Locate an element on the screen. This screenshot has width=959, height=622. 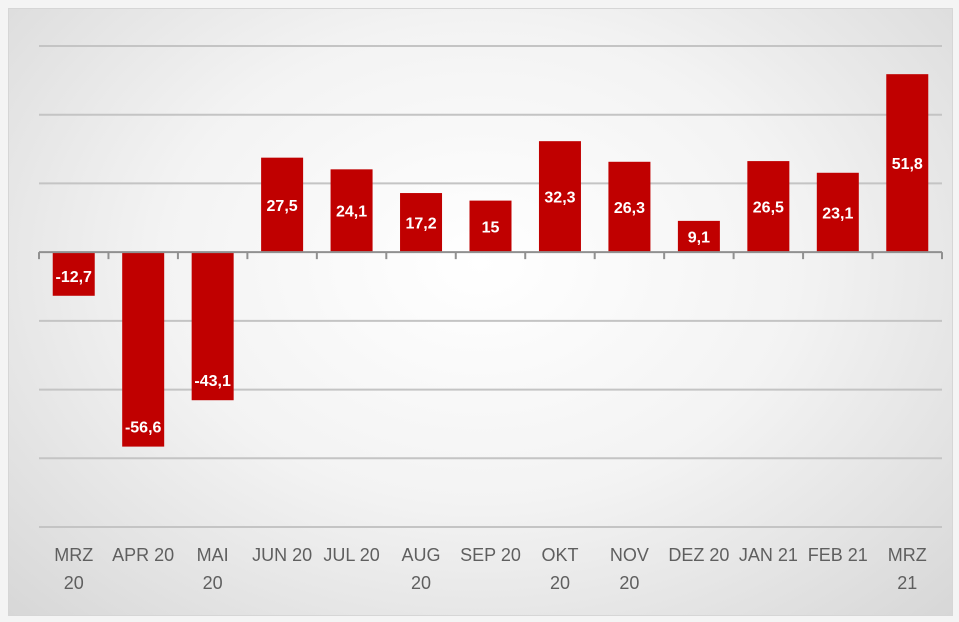
data-label: 23,1 is located at coordinates (837, 213).